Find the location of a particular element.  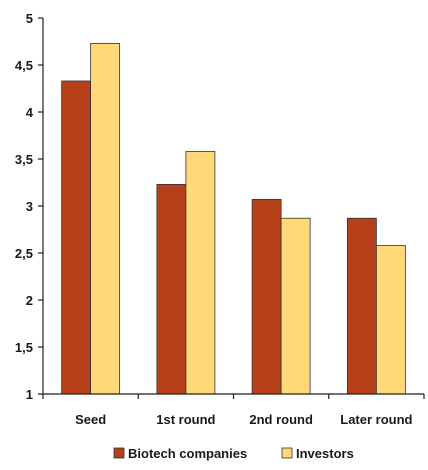

bar-investors-later-round is located at coordinates (390, 320).